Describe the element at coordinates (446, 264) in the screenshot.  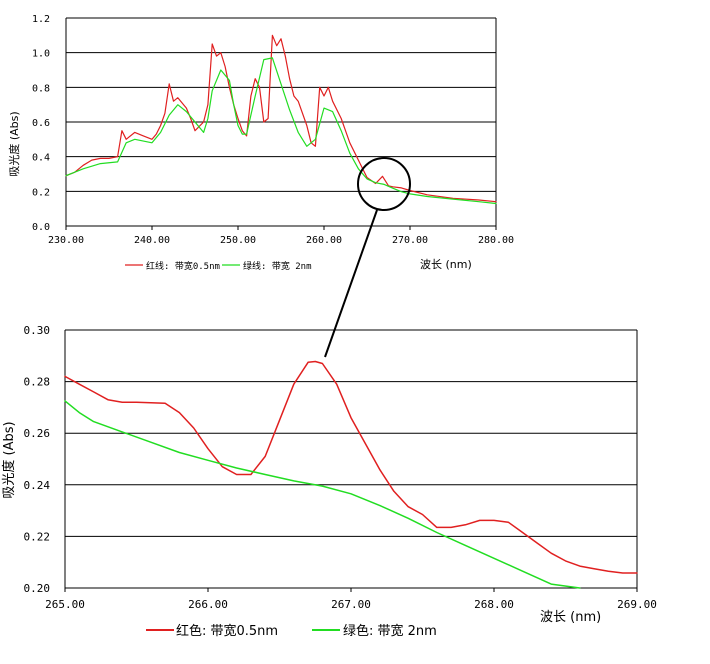
I see `top-x-axis-label: 波长 (nm)` at that location.